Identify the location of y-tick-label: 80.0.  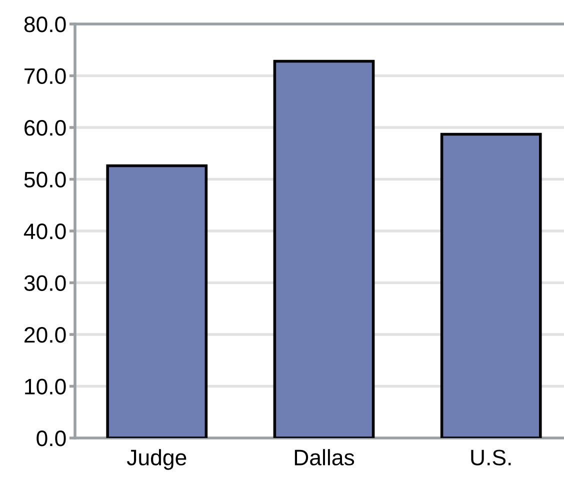
(45, 24).